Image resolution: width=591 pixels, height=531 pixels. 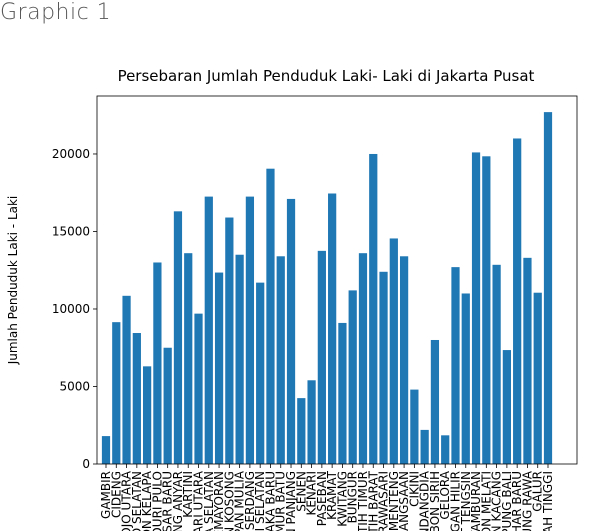 I want to click on x-tick-label: CEMPAKA PUTIH BARAT, so click(x=373, y=500).